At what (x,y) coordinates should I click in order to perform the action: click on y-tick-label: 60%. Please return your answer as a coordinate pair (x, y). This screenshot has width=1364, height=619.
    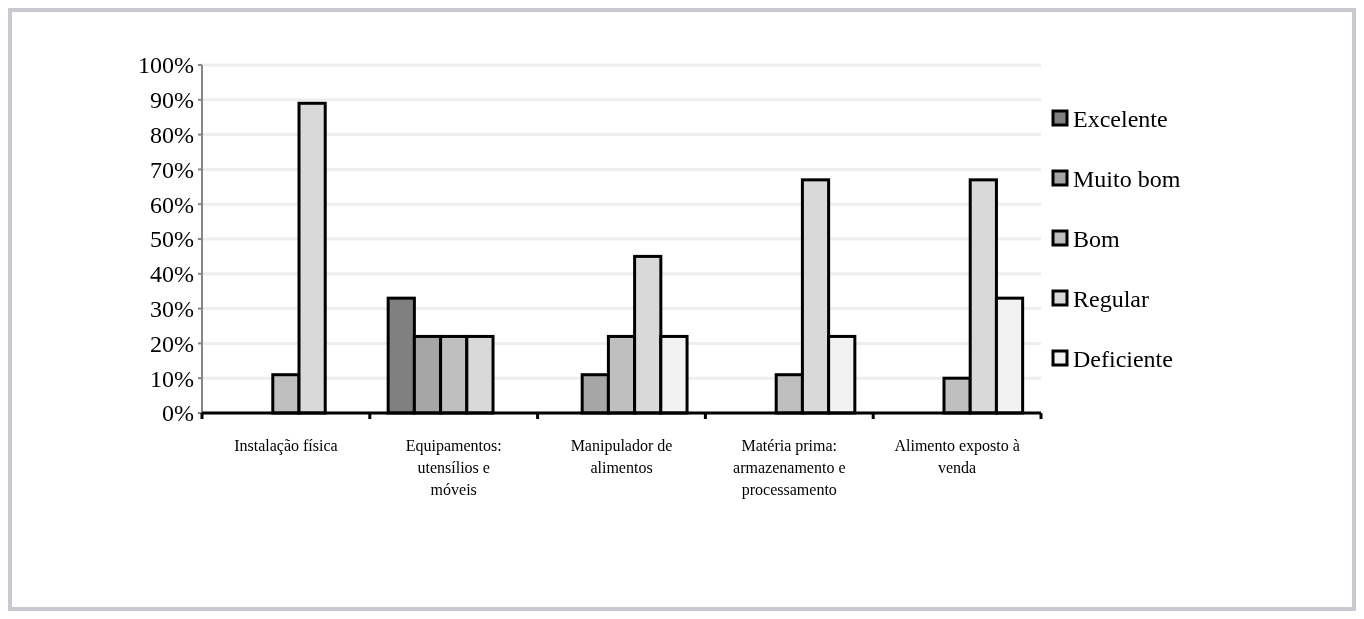
    Looking at the image, I should click on (172, 204).